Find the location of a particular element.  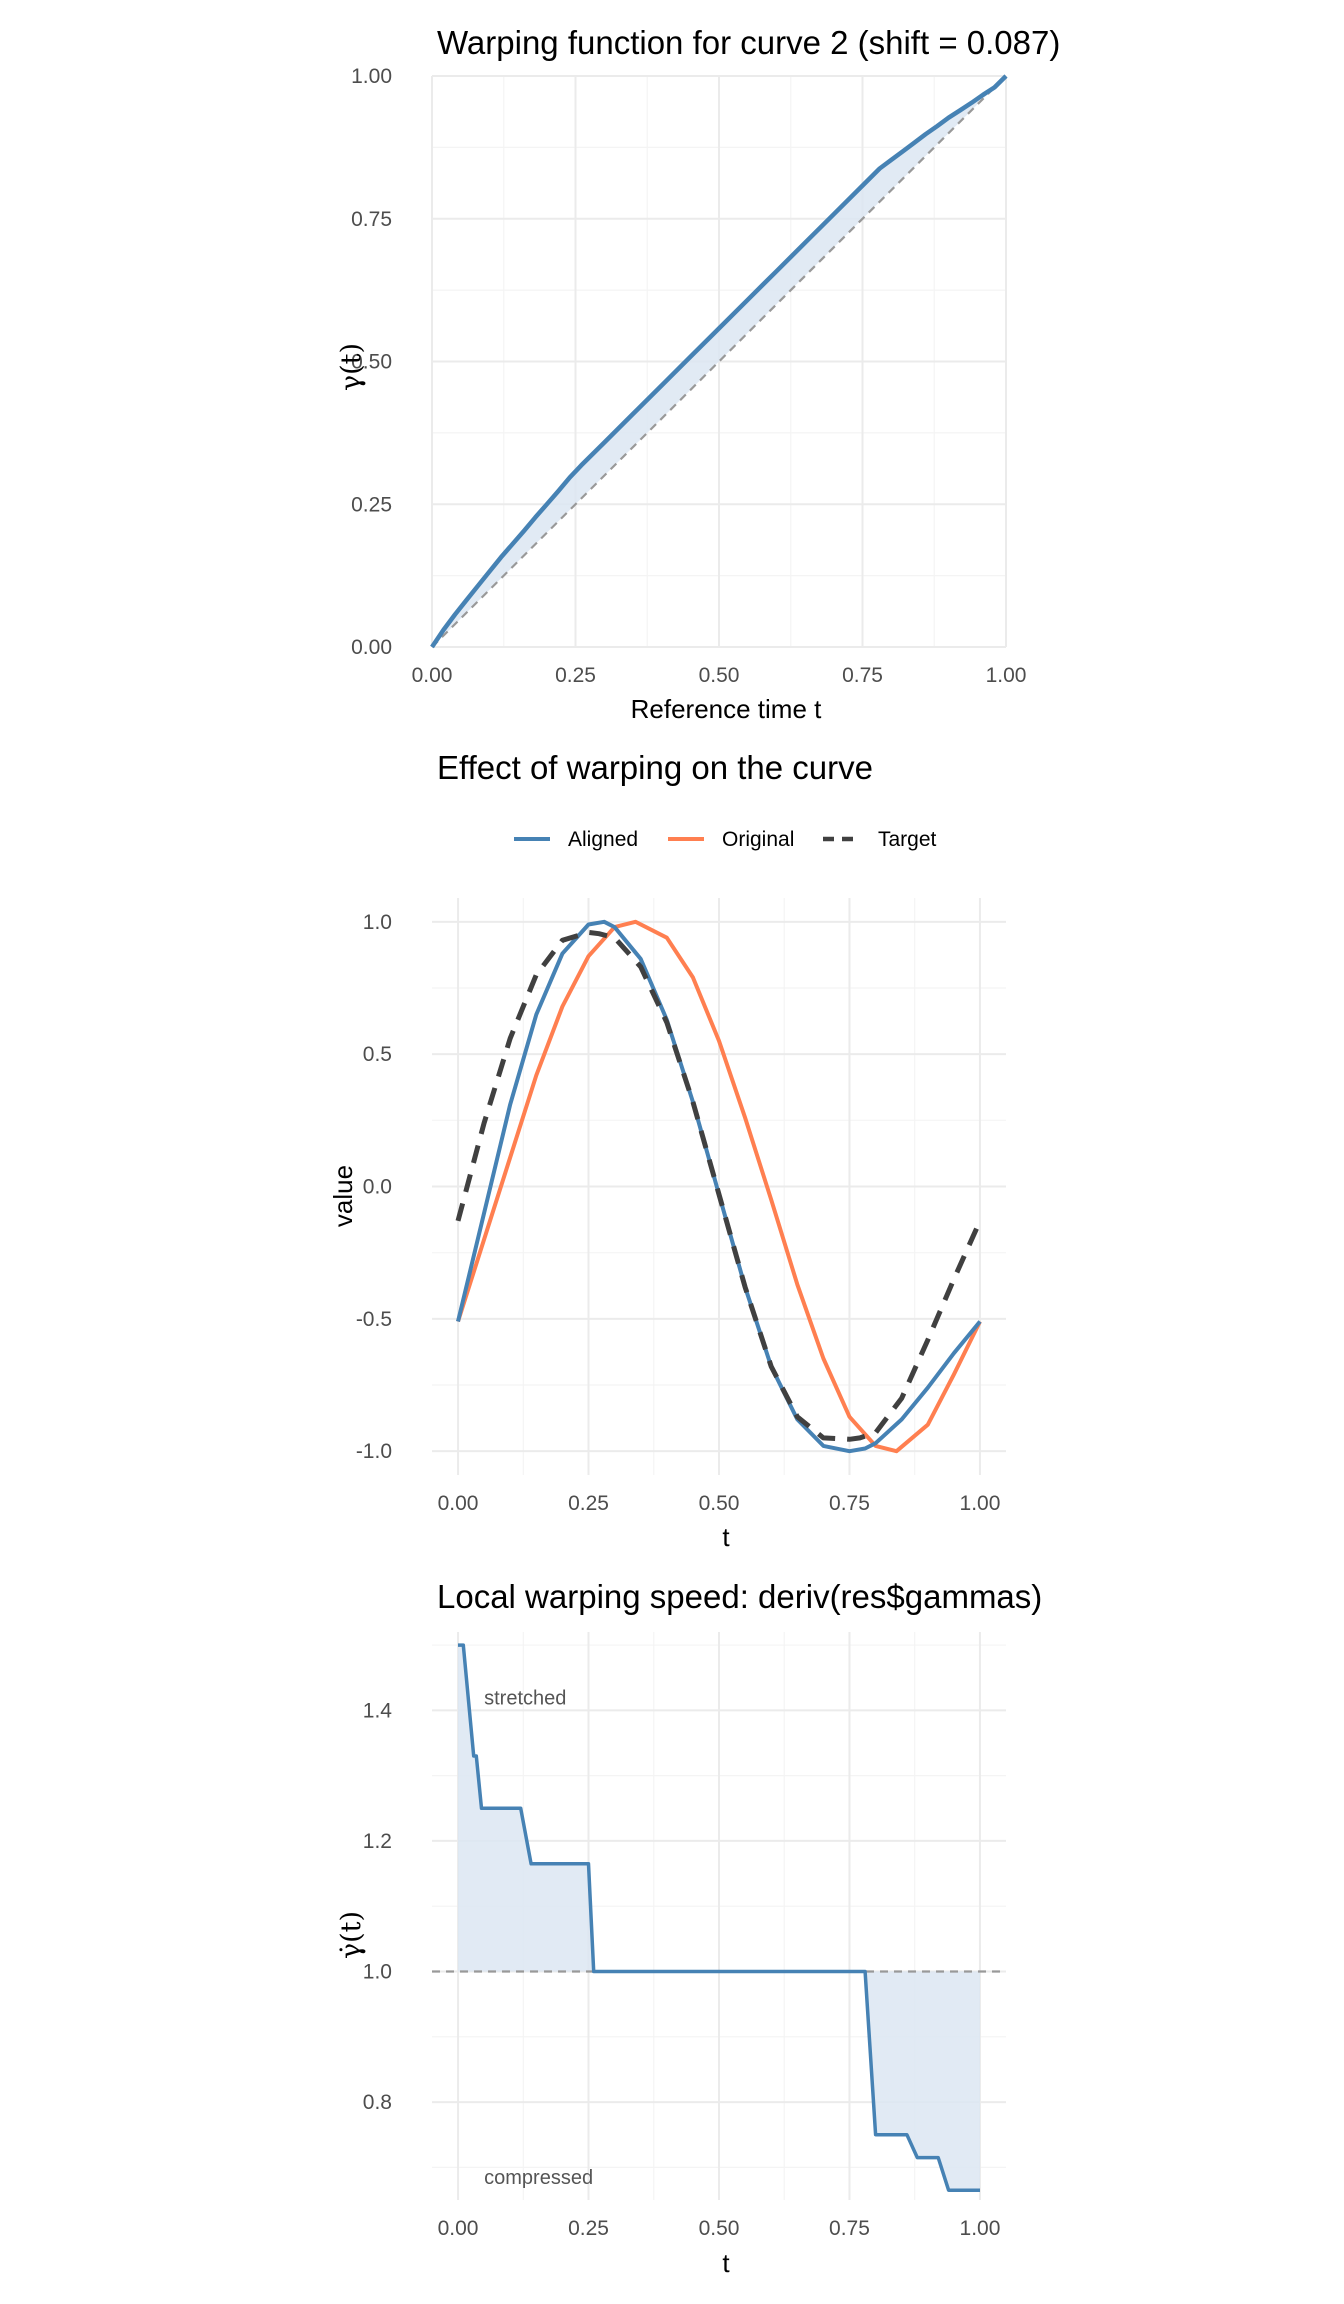

panel-2-plot-area: 0.00 0.25 0.50 0.75 1.00 -1.0 -0.5 0.0 0.5 1.0 is located at coordinates (681, 1206).